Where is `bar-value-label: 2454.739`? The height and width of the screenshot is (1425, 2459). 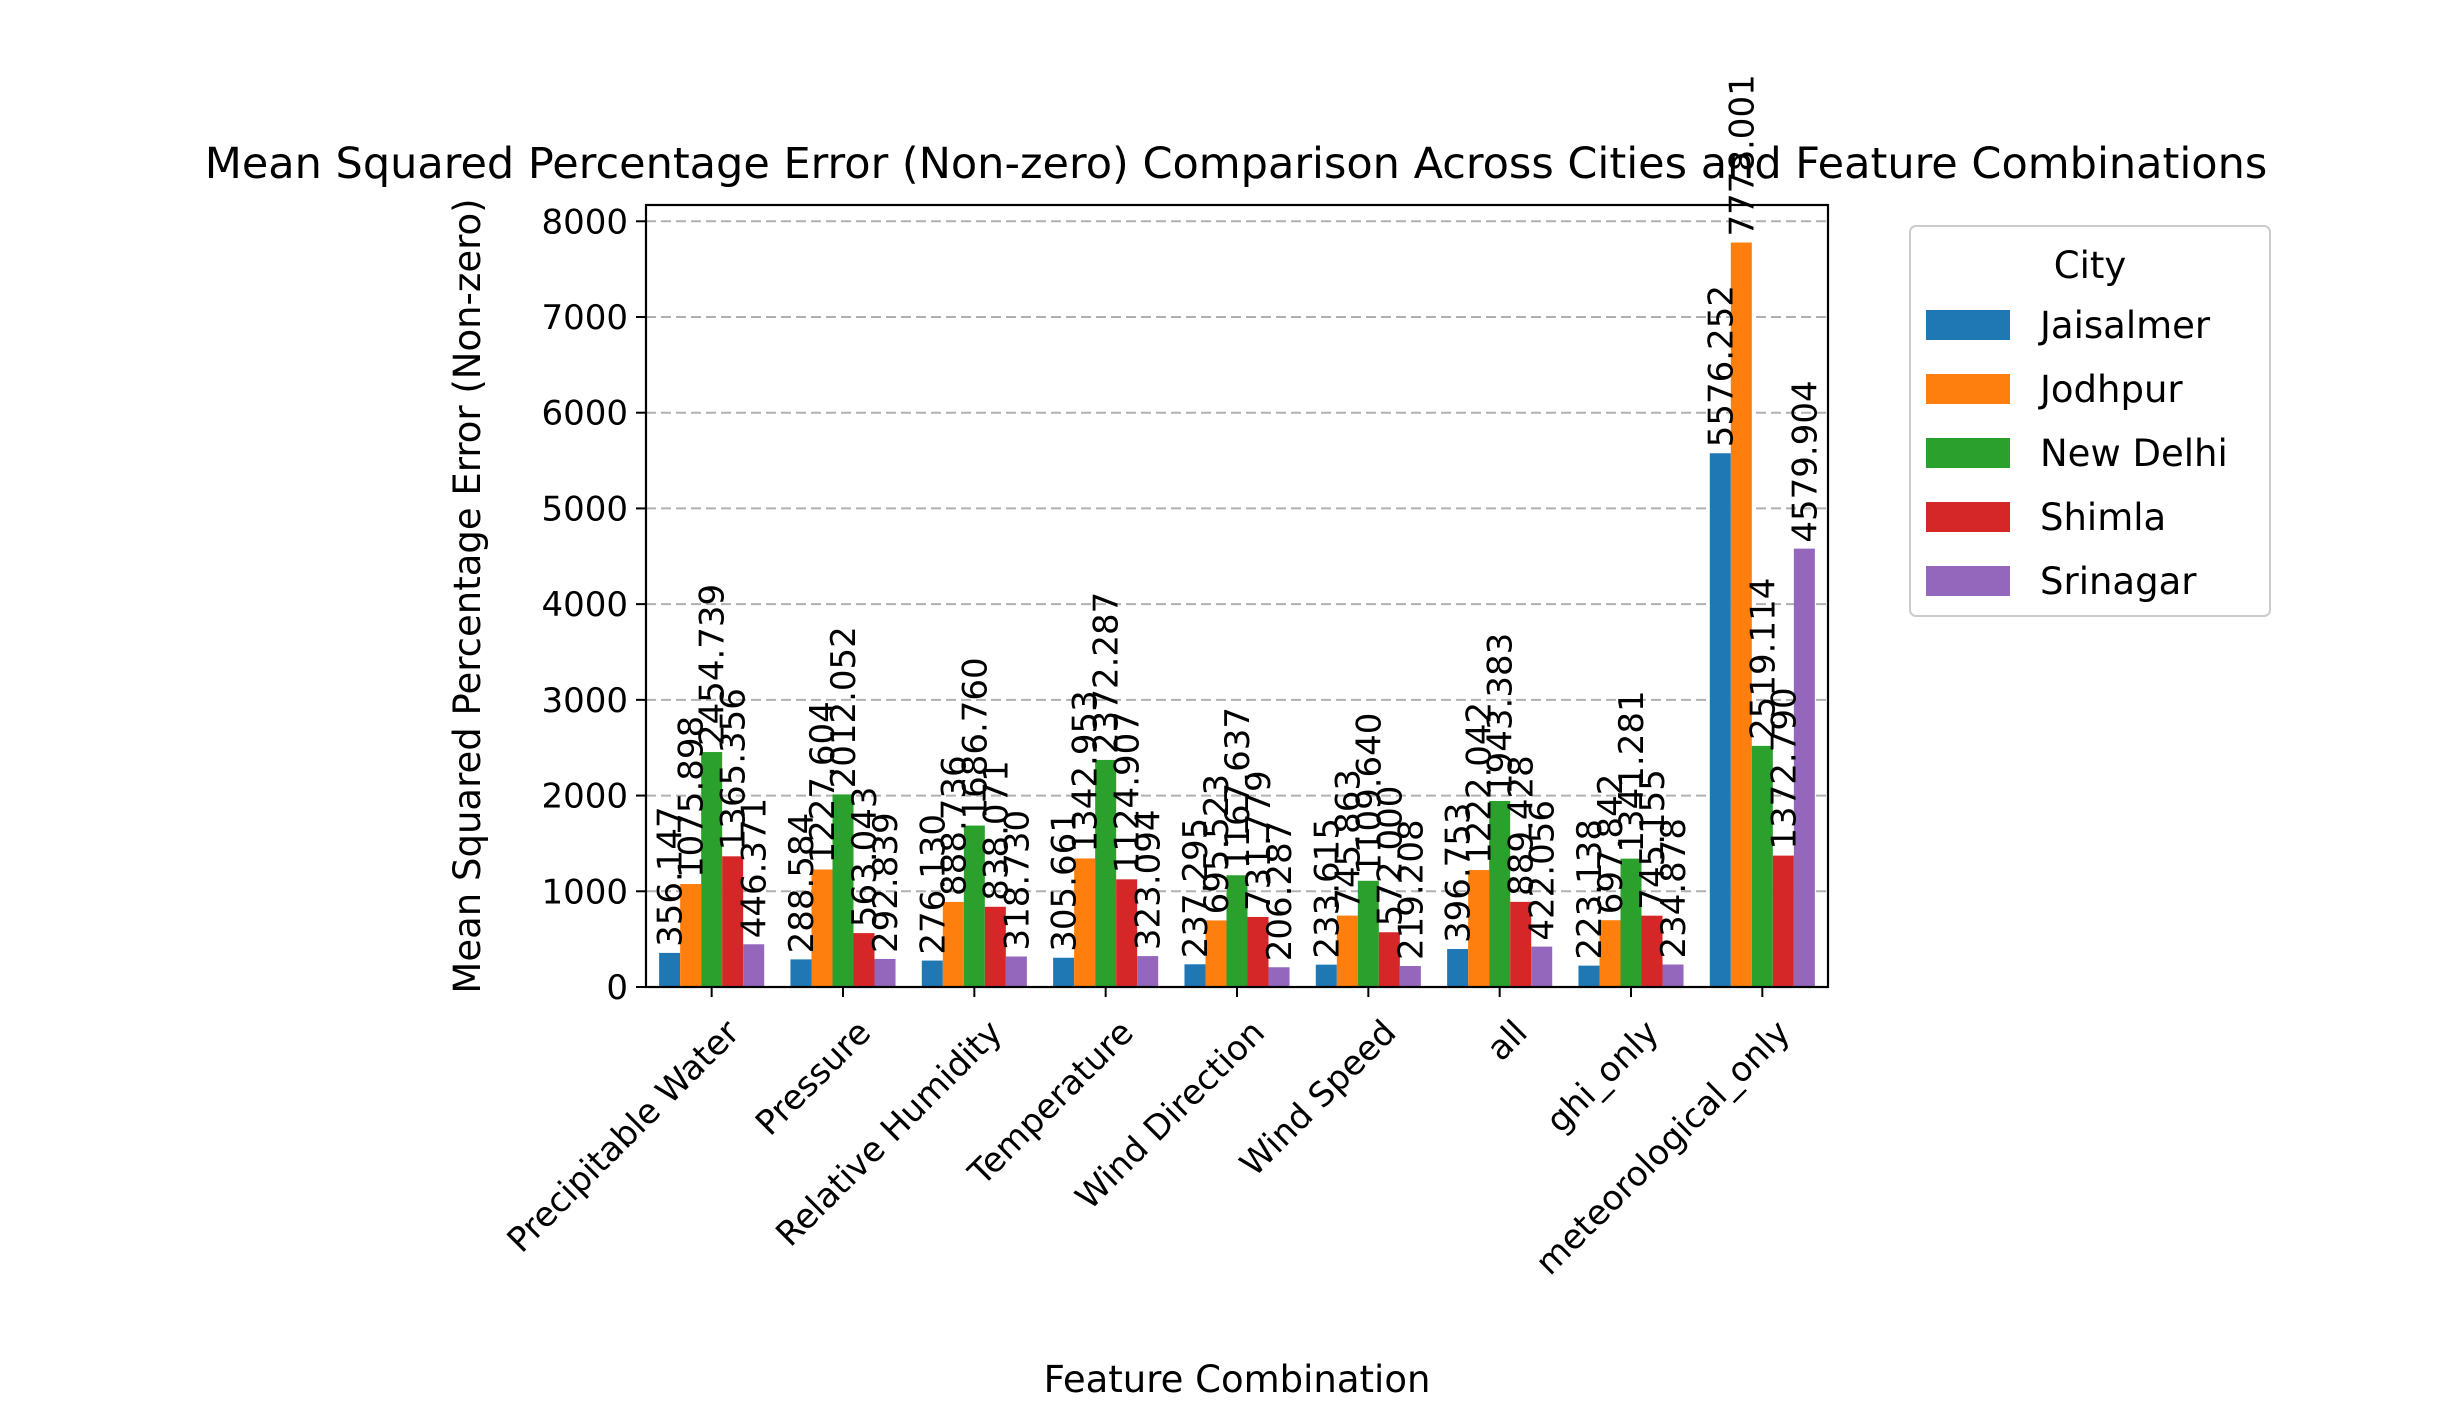 bar-value-label: 2454.739 is located at coordinates (713, 665).